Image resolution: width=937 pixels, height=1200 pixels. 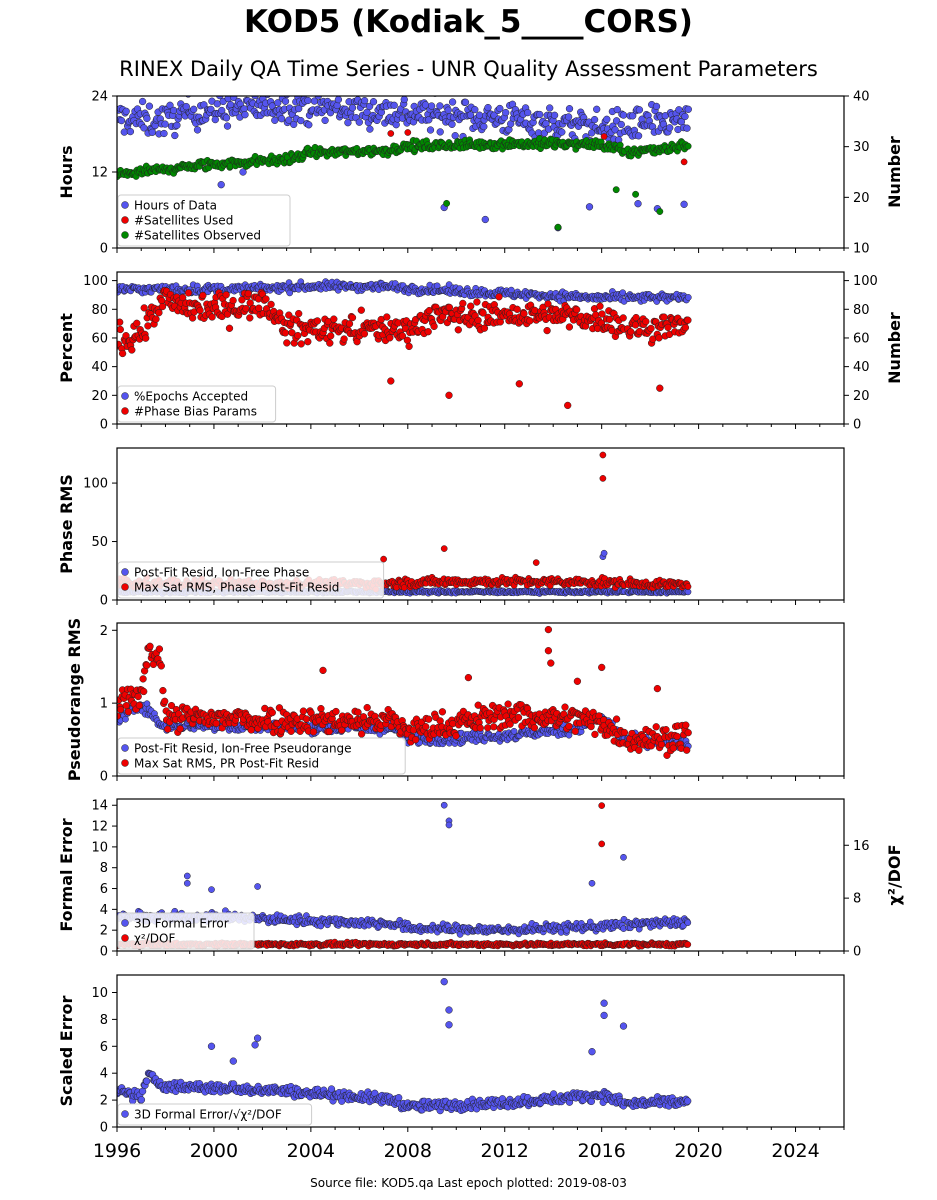 I want to click on y-tick-label: 20, so click(x=99, y=396).